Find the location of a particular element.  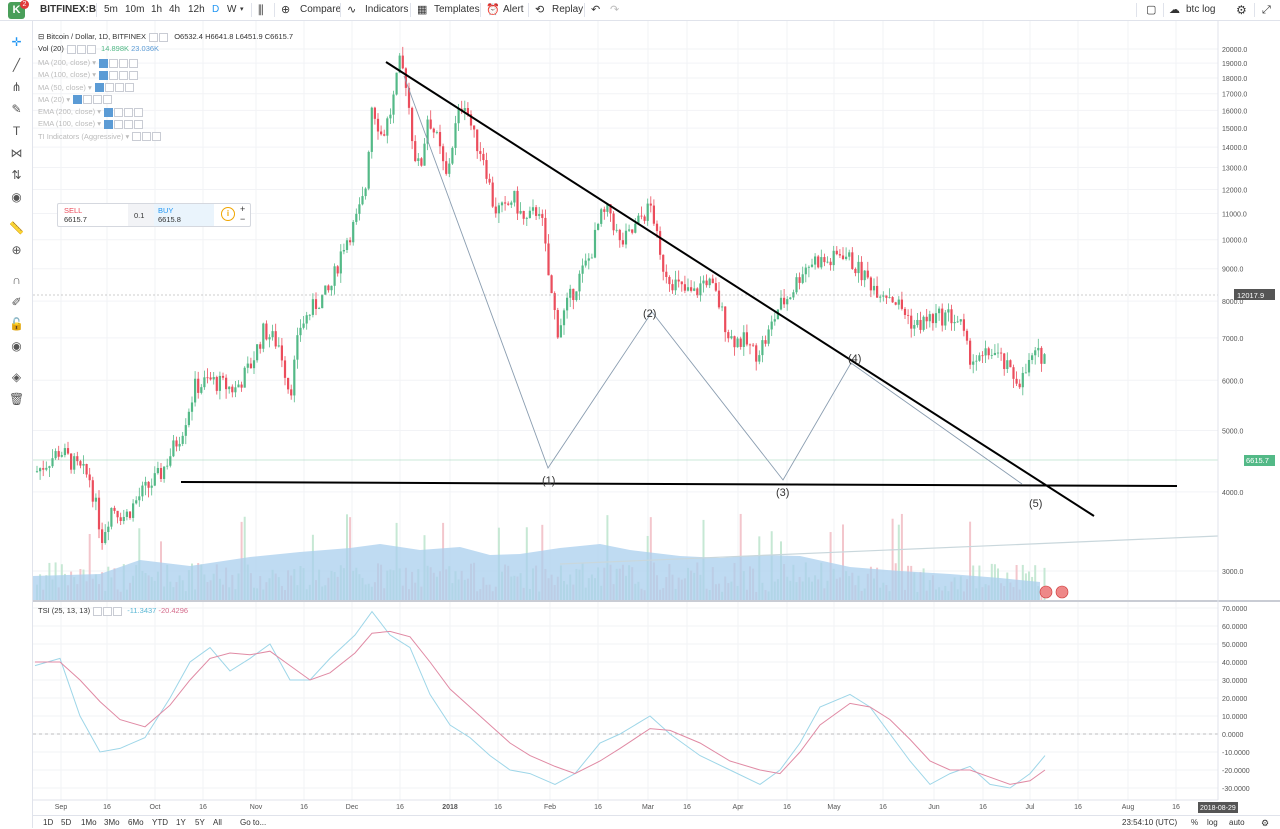

interval-12h: 12h is located at coordinates (196, 9).